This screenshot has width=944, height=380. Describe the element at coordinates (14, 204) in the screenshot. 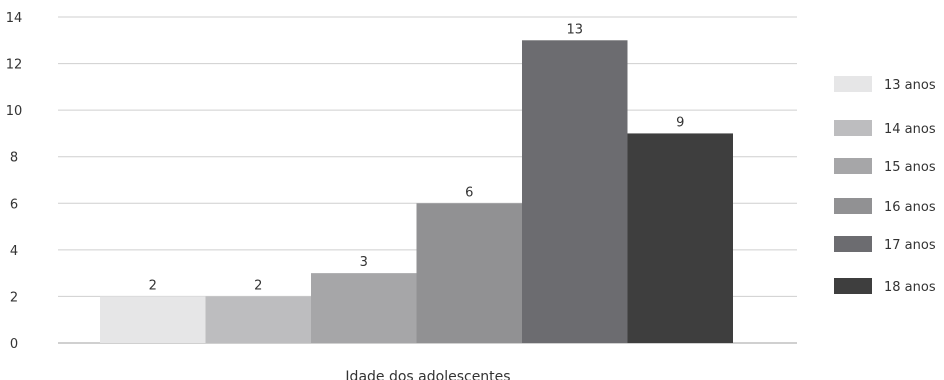

I see `y-tick-label: 6` at that location.